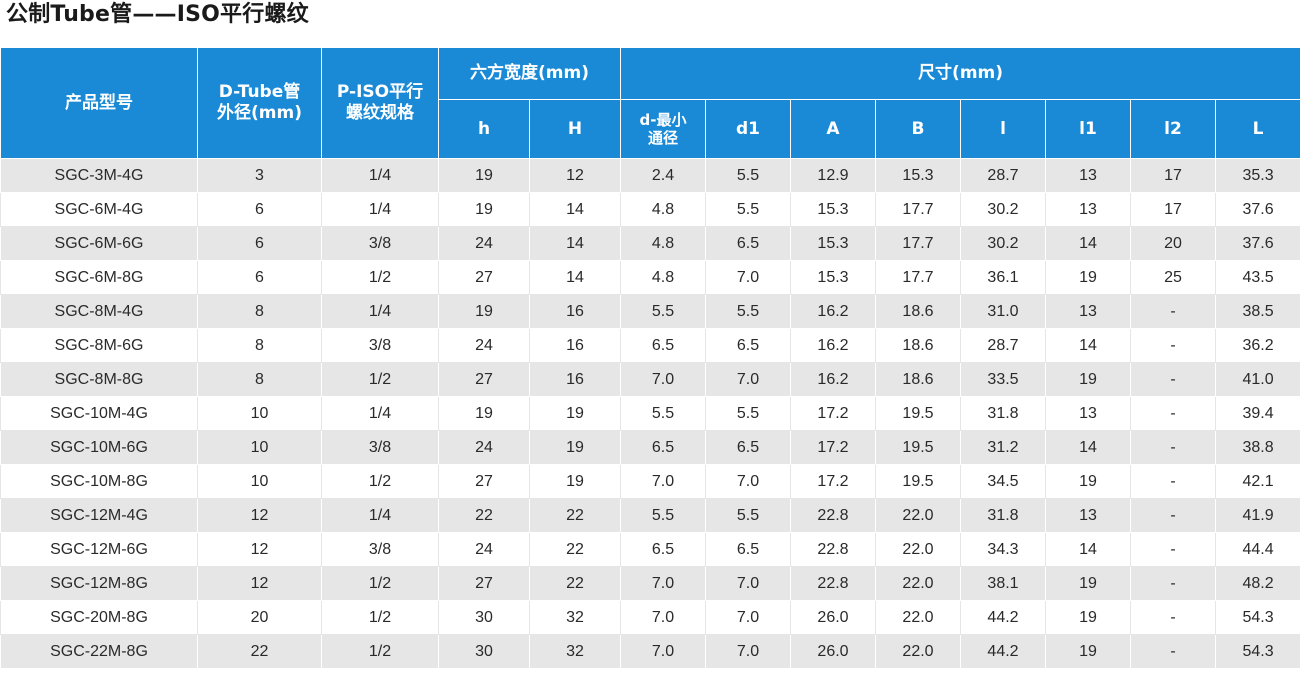 This screenshot has height=678, width=1300. What do you see at coordinates (99, 413) in the screenshot?
I see `cell-model: SGC-10M-4G` at bounding box center [99, 413].